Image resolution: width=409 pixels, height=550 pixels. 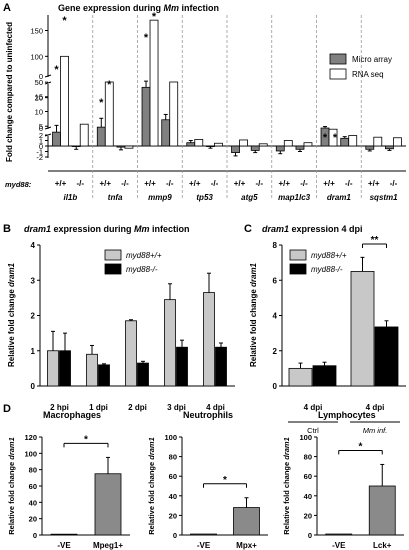 I want to click on subpanel-ylabel: Relative fold change dram1, so click(x=11, y=486).